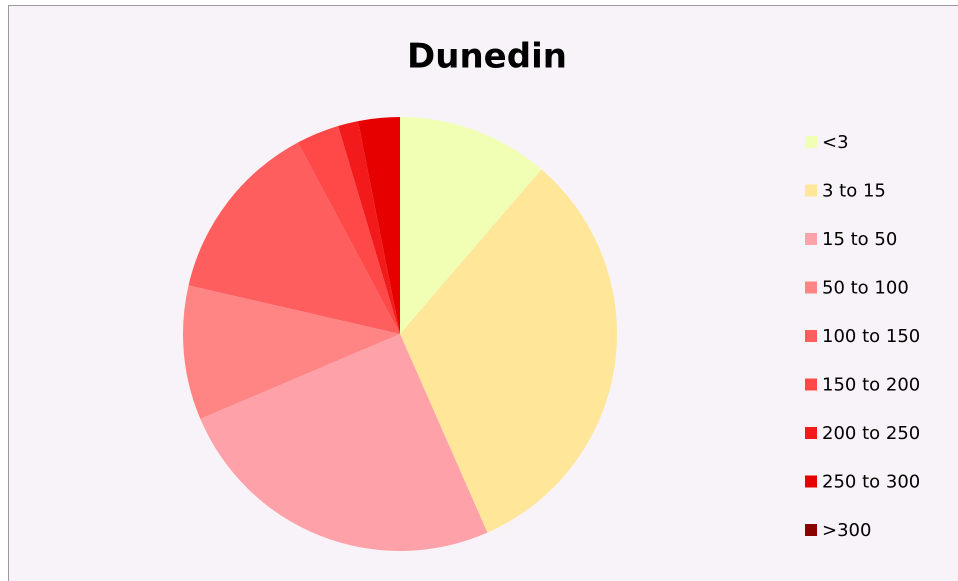 The height and width of the screenshot is (581, 958). Describe the element at coordinates (859, 239) in the screenshot. I see `legend-label: 15 to 50` at that location.